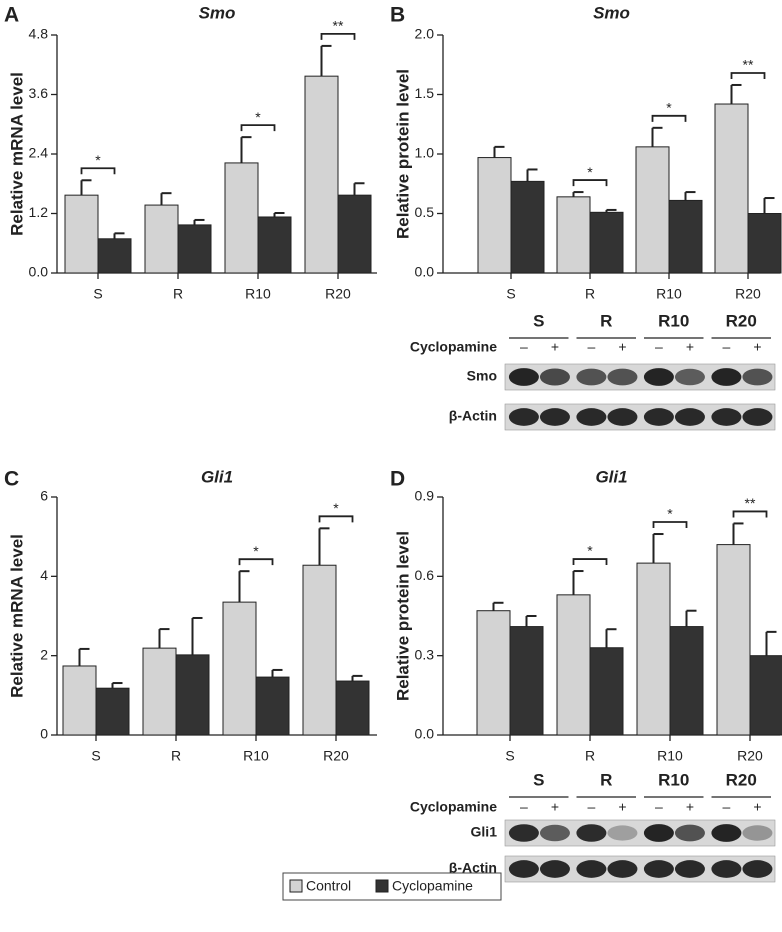  Describe the element at coordinates (11, 479) in the screenshot. I see `panel-label: C` at that location.